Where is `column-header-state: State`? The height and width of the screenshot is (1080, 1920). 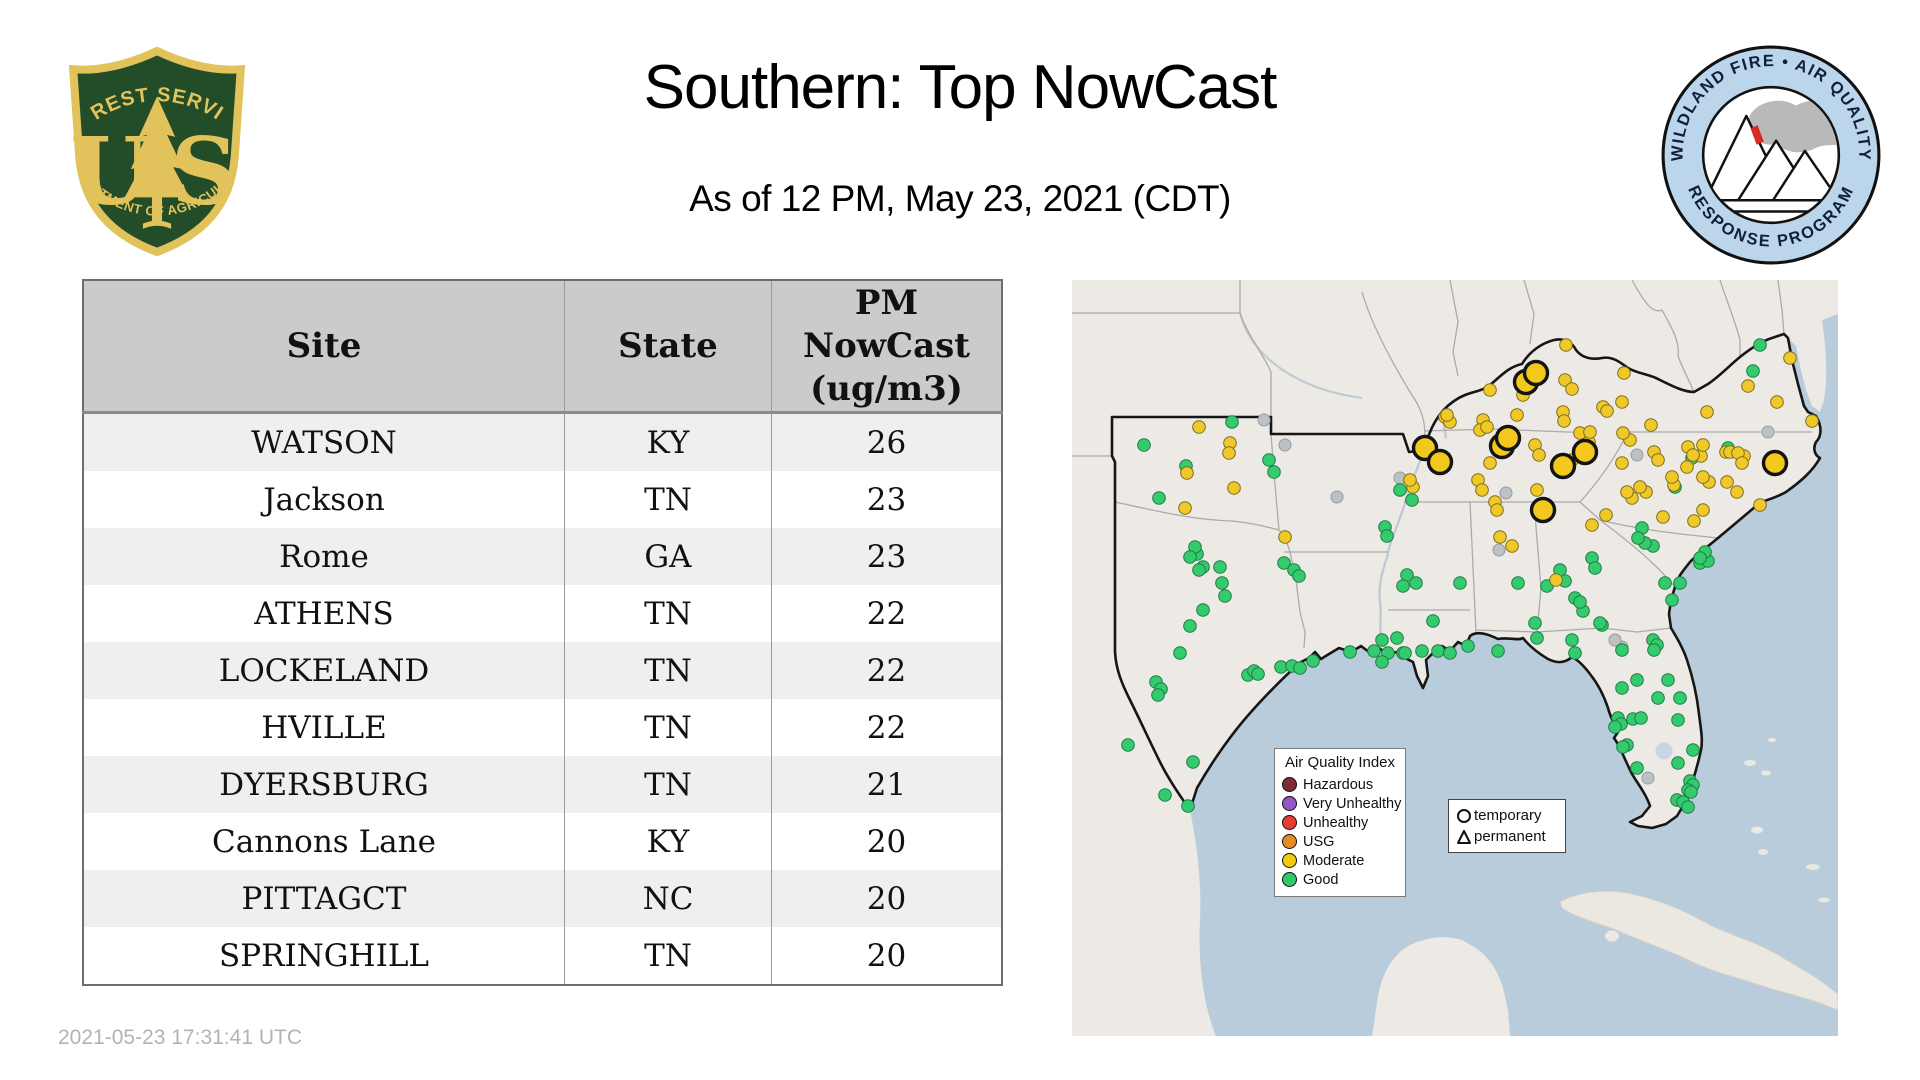
column-header-state: State is located at coordinates (668, 347).